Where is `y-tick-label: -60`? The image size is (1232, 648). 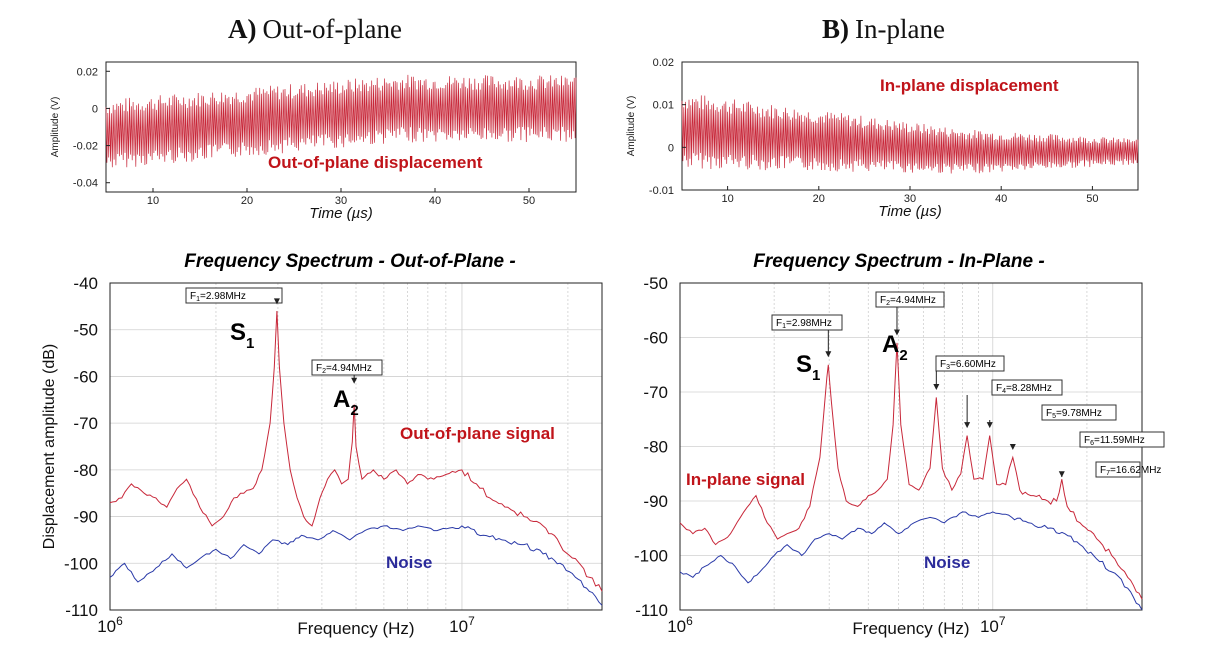
y-tick-label: -60 is located at coordinates (85, 376).